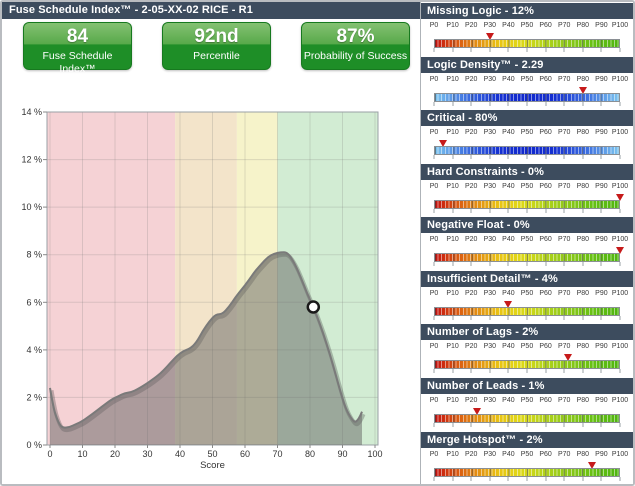 The image size is (635, 486). What do you see at coordinates (115, 454) in the screenshot?
I see `x-axis-label: 20` at bounding box center [115, 454].